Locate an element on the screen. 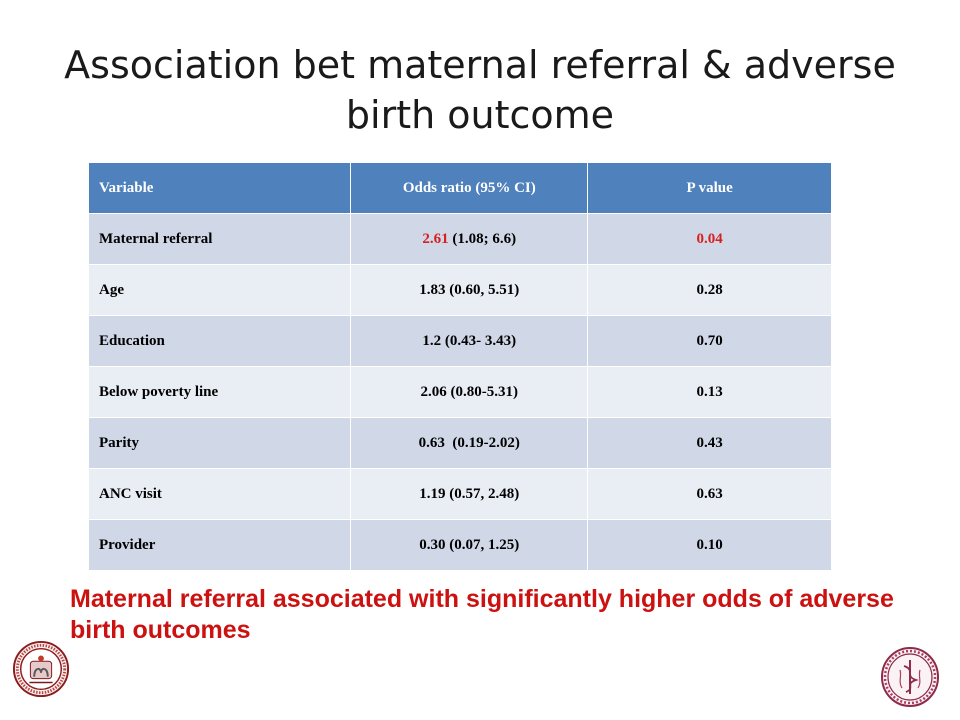 The image size is (960, 720). table-row: Age 1.83 (0.60, 5.51) 0.28 is located at coordinates (459, 290).